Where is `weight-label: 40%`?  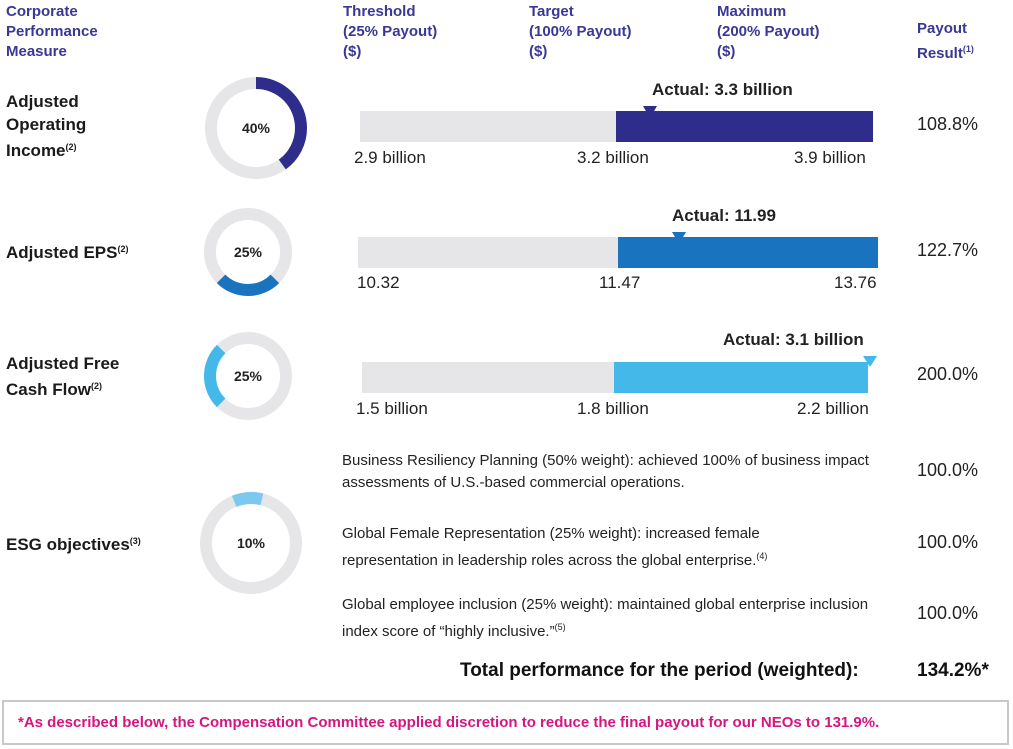
weight-label: 40% is located at coordinates (256, 128).